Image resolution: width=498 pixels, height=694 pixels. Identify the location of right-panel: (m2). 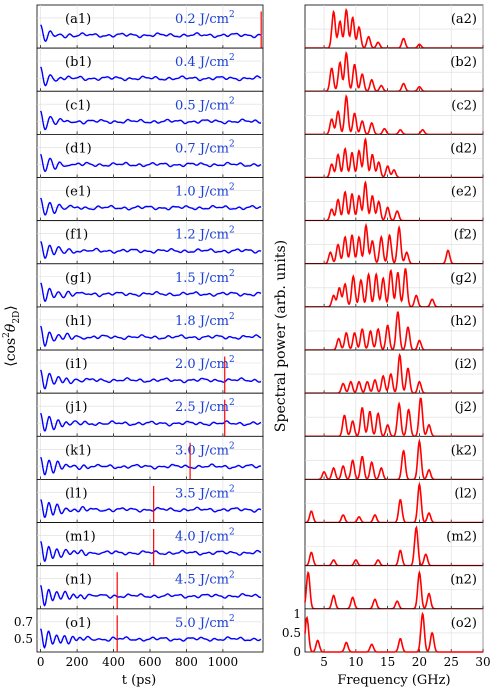
(394, 544).